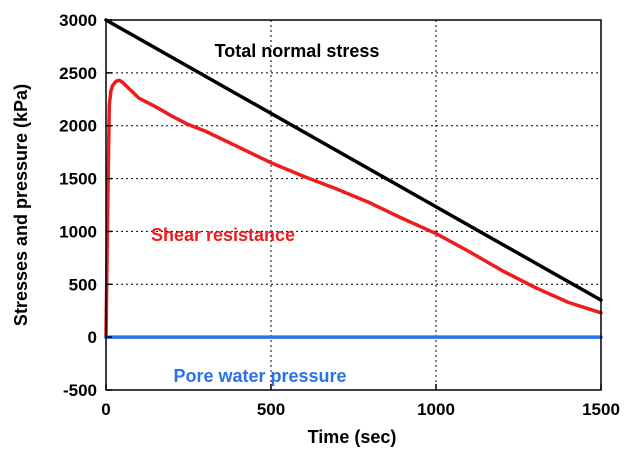 The image size is (630, 456). What do you see at coordinates (78, 126) in the screenshot?
I see `y-tick-label: 2000` at bounding box center [78, 126].